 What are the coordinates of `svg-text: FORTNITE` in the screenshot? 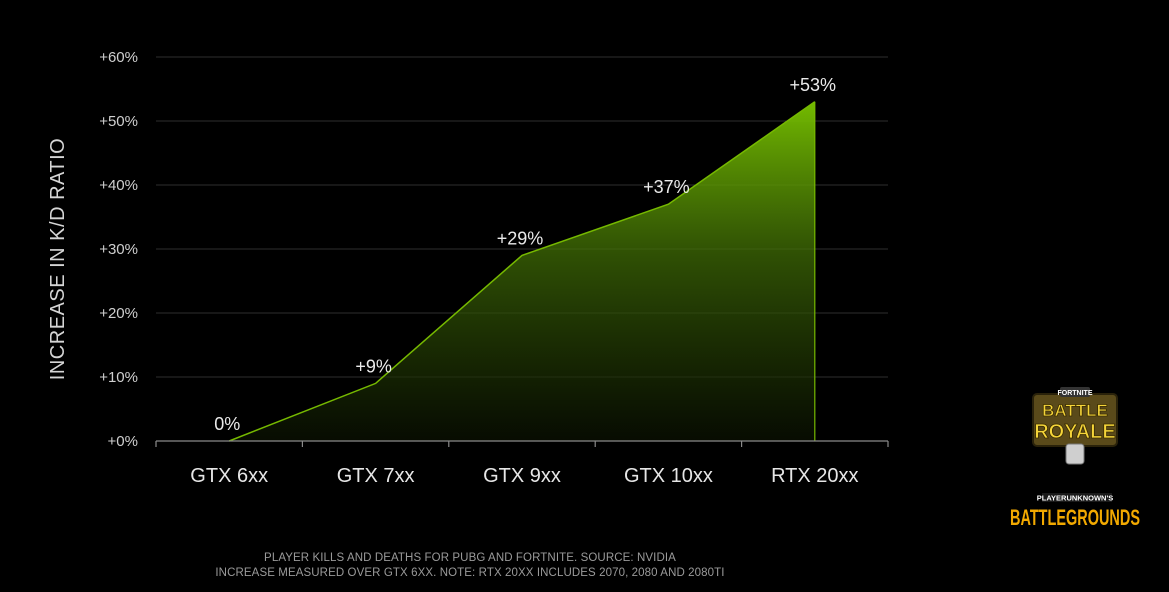 It's located at (1075, 393).